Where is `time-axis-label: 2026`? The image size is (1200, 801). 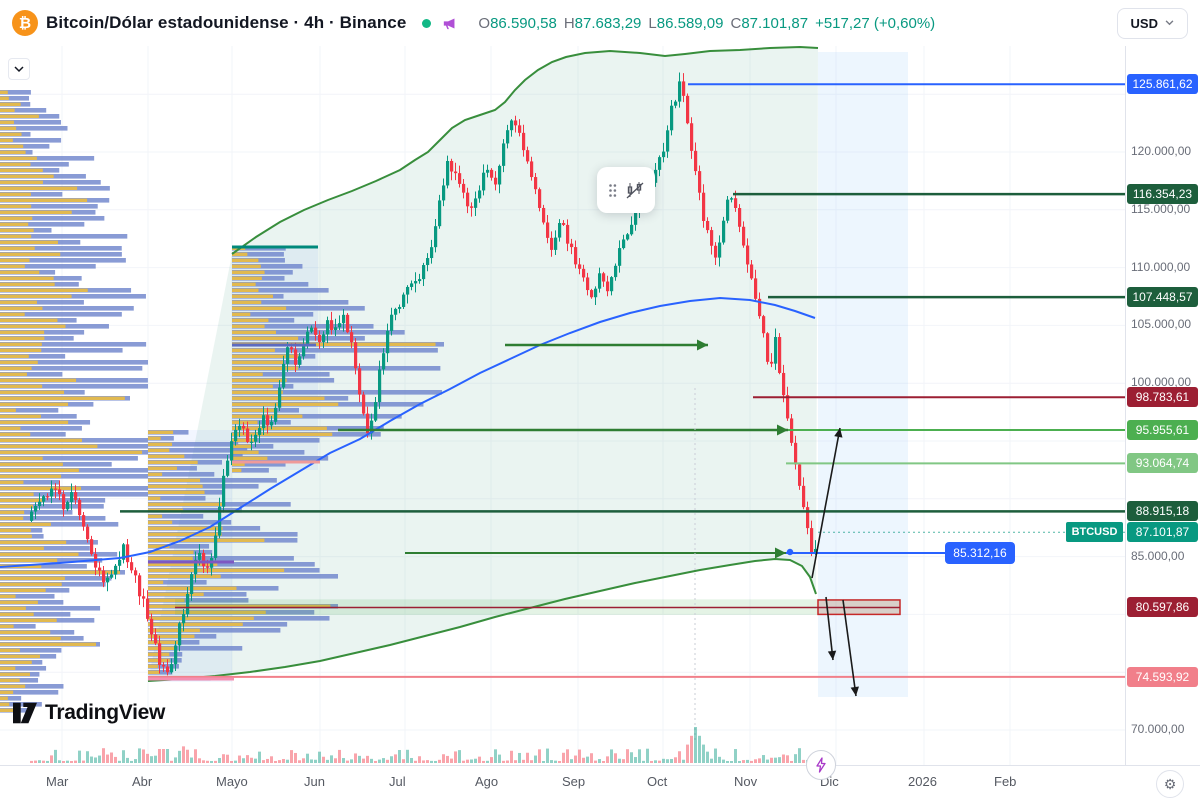
time-axis-label: 2026 is located at coordinates (922, 781).